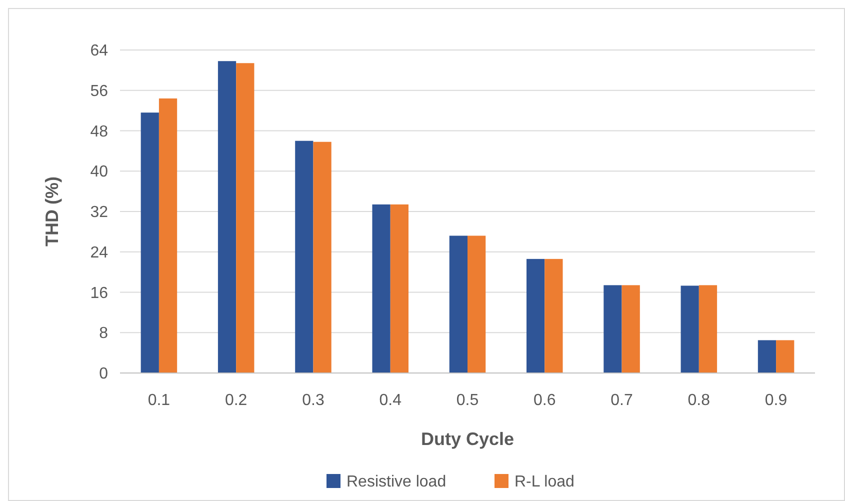 The image size is (845, 501). What do you see at coordinates (159, 400) in the screenshot?
I see `x-tick-label: 0.1` at bounding box center [159, 400].